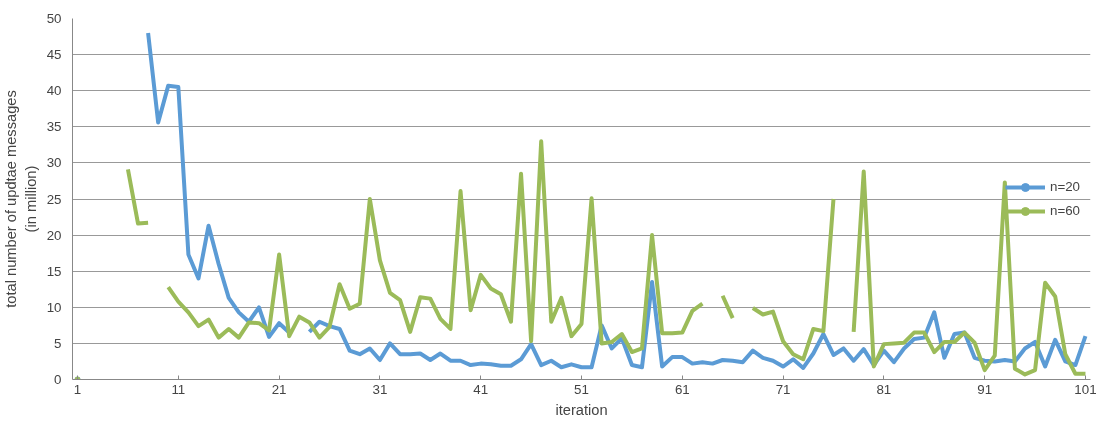 The width and height of the screenshot is (1118, 427). What do you see at coordinates (380, 389) in the screenshot?
I see `x-tick-label: 31` at bounding box center [380, 389].